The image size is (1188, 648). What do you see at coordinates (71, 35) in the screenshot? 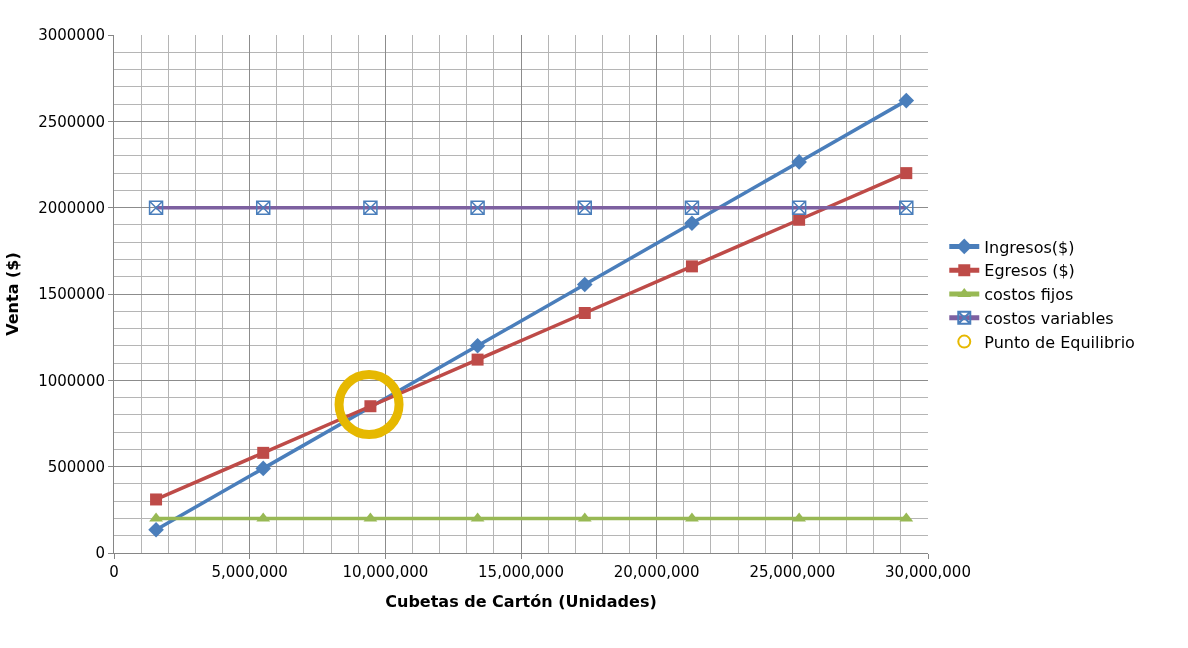
I see `y-tick-label: 3000000` at bounding box center [71, 35].